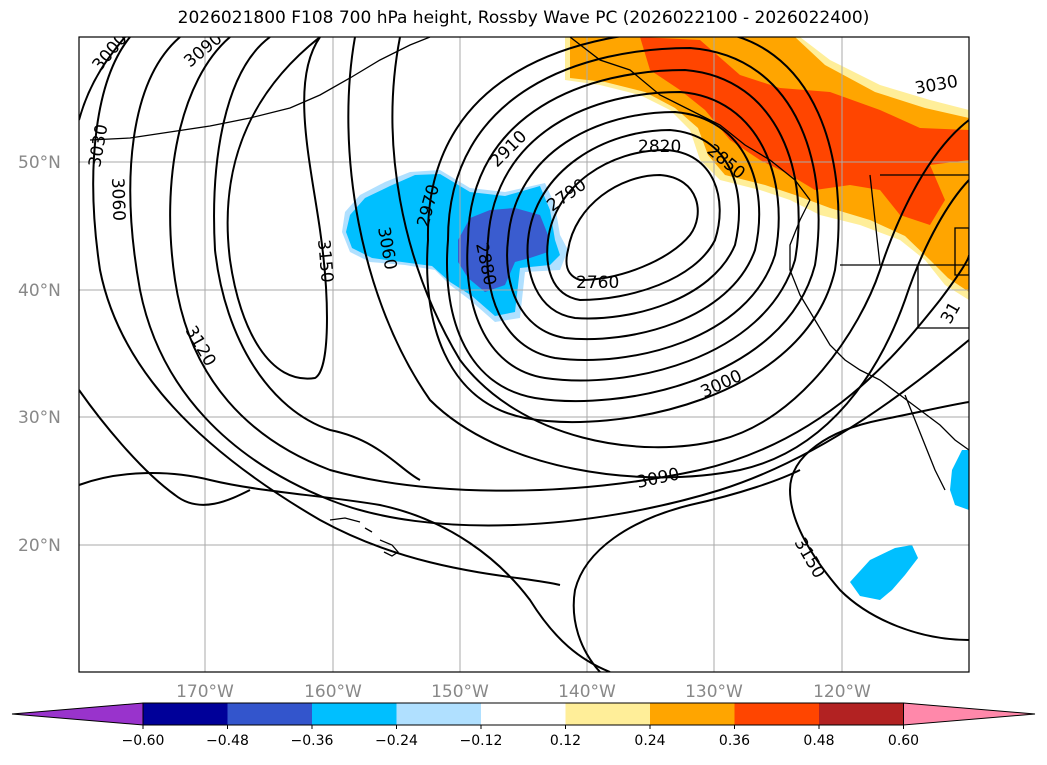 This screenshot has width=1047, height=765. I want to click on lon-label: 160°W, so click(333, 692).